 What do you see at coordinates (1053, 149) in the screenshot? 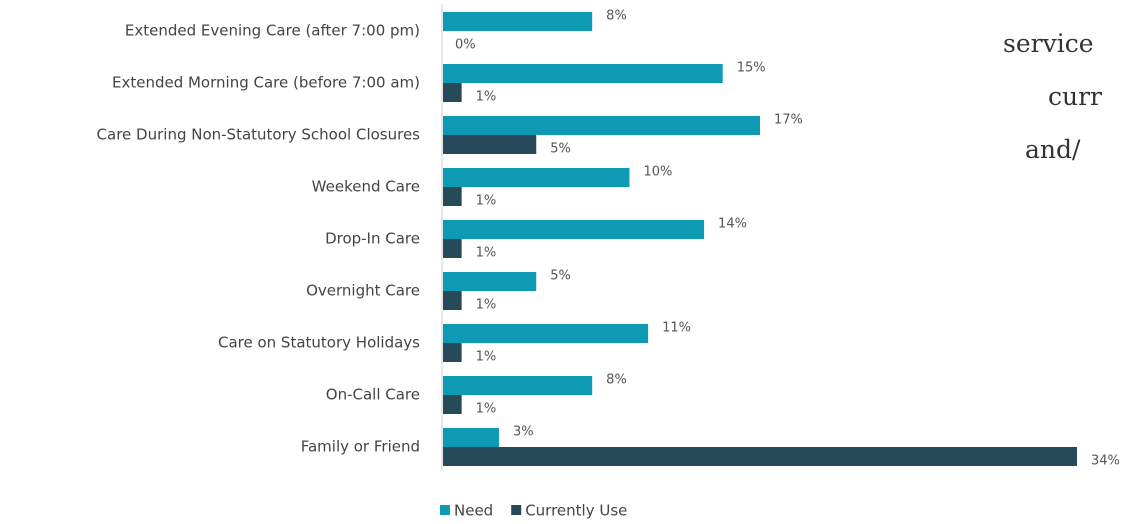
I see `side-text: and/` at bounding box center [1053, 149].